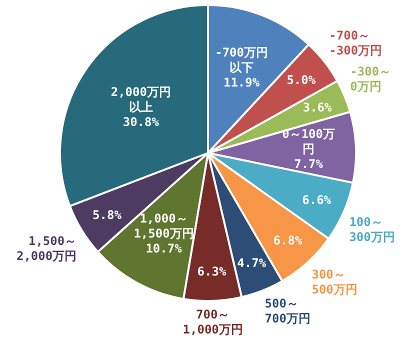  I want to click on slice-label: -700万円以下, so click(241, 60).